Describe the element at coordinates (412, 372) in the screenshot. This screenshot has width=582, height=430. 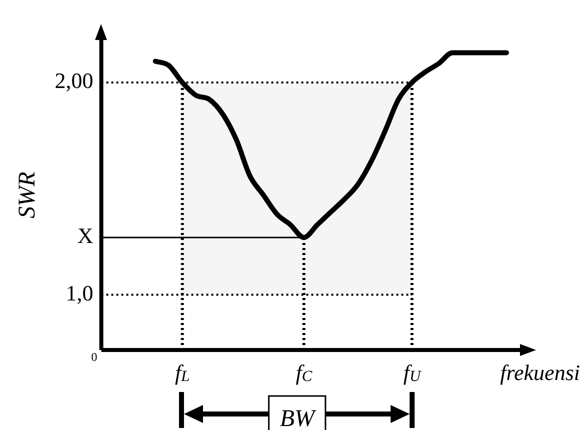
I see `x-tick-label: fU` at that location.